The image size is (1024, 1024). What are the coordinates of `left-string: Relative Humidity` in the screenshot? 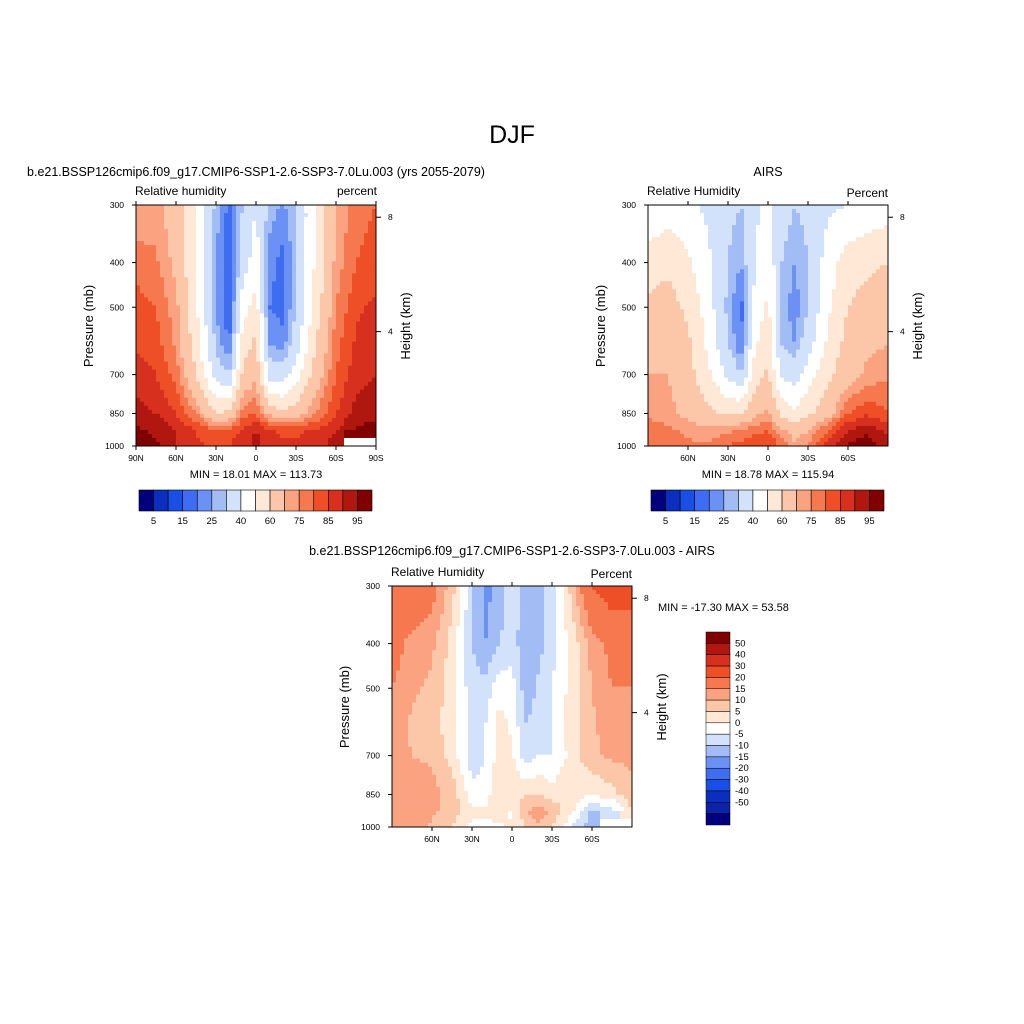 It's located at (693, 191).